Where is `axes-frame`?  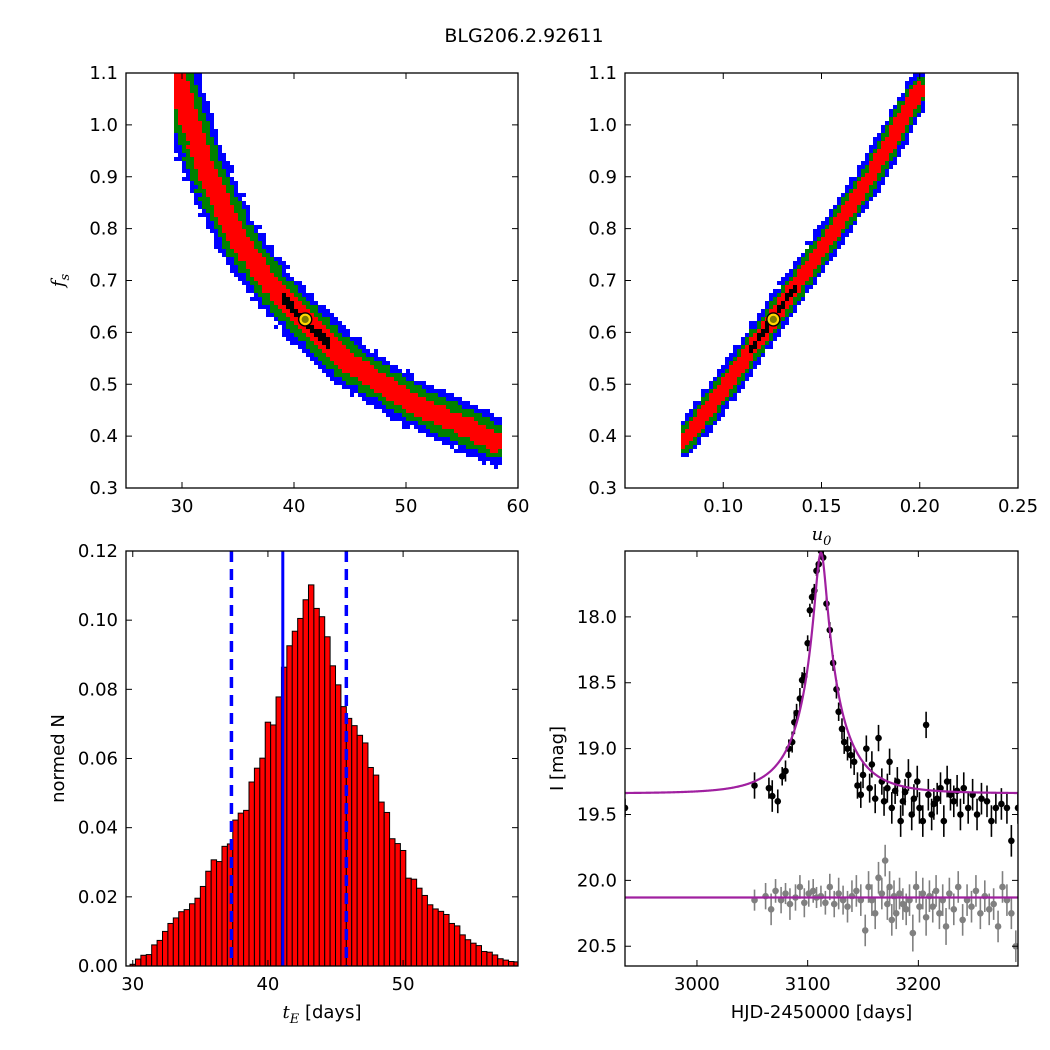
axes-frame is located at coordinates (821, 758).